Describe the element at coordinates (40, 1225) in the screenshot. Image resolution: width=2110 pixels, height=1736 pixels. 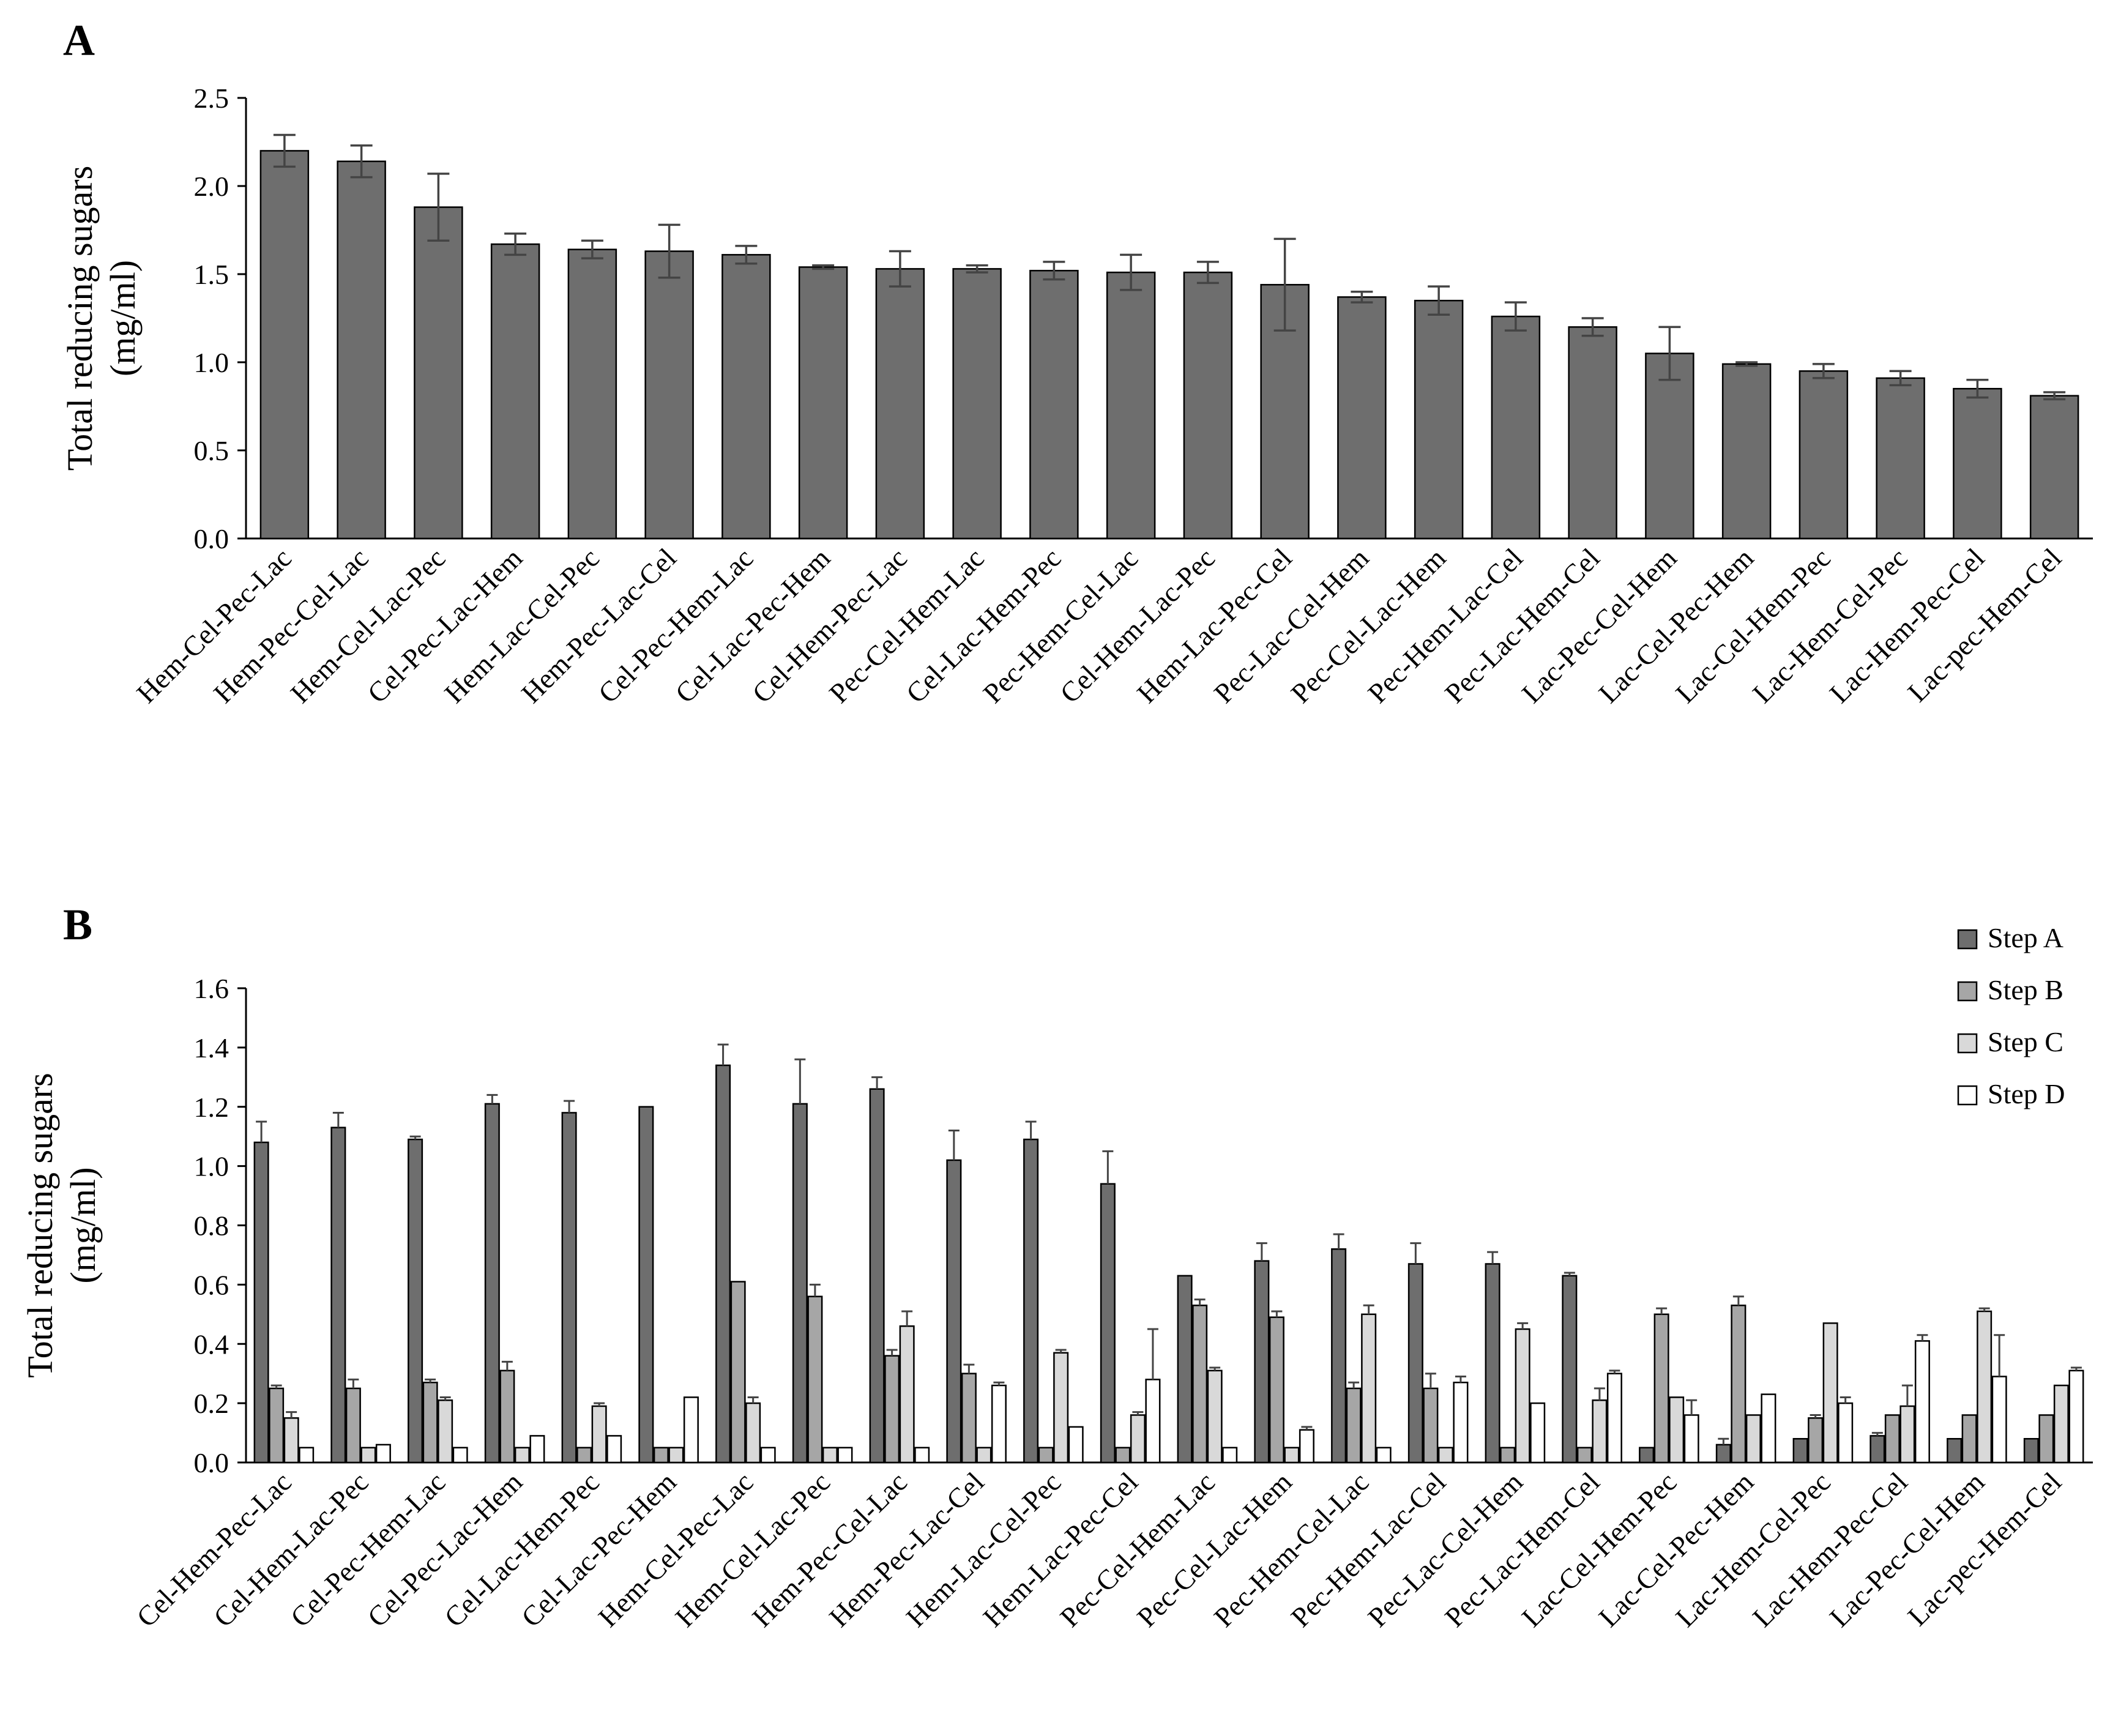
I see `y-axis-title-line: Total reducing sugars` at that location.